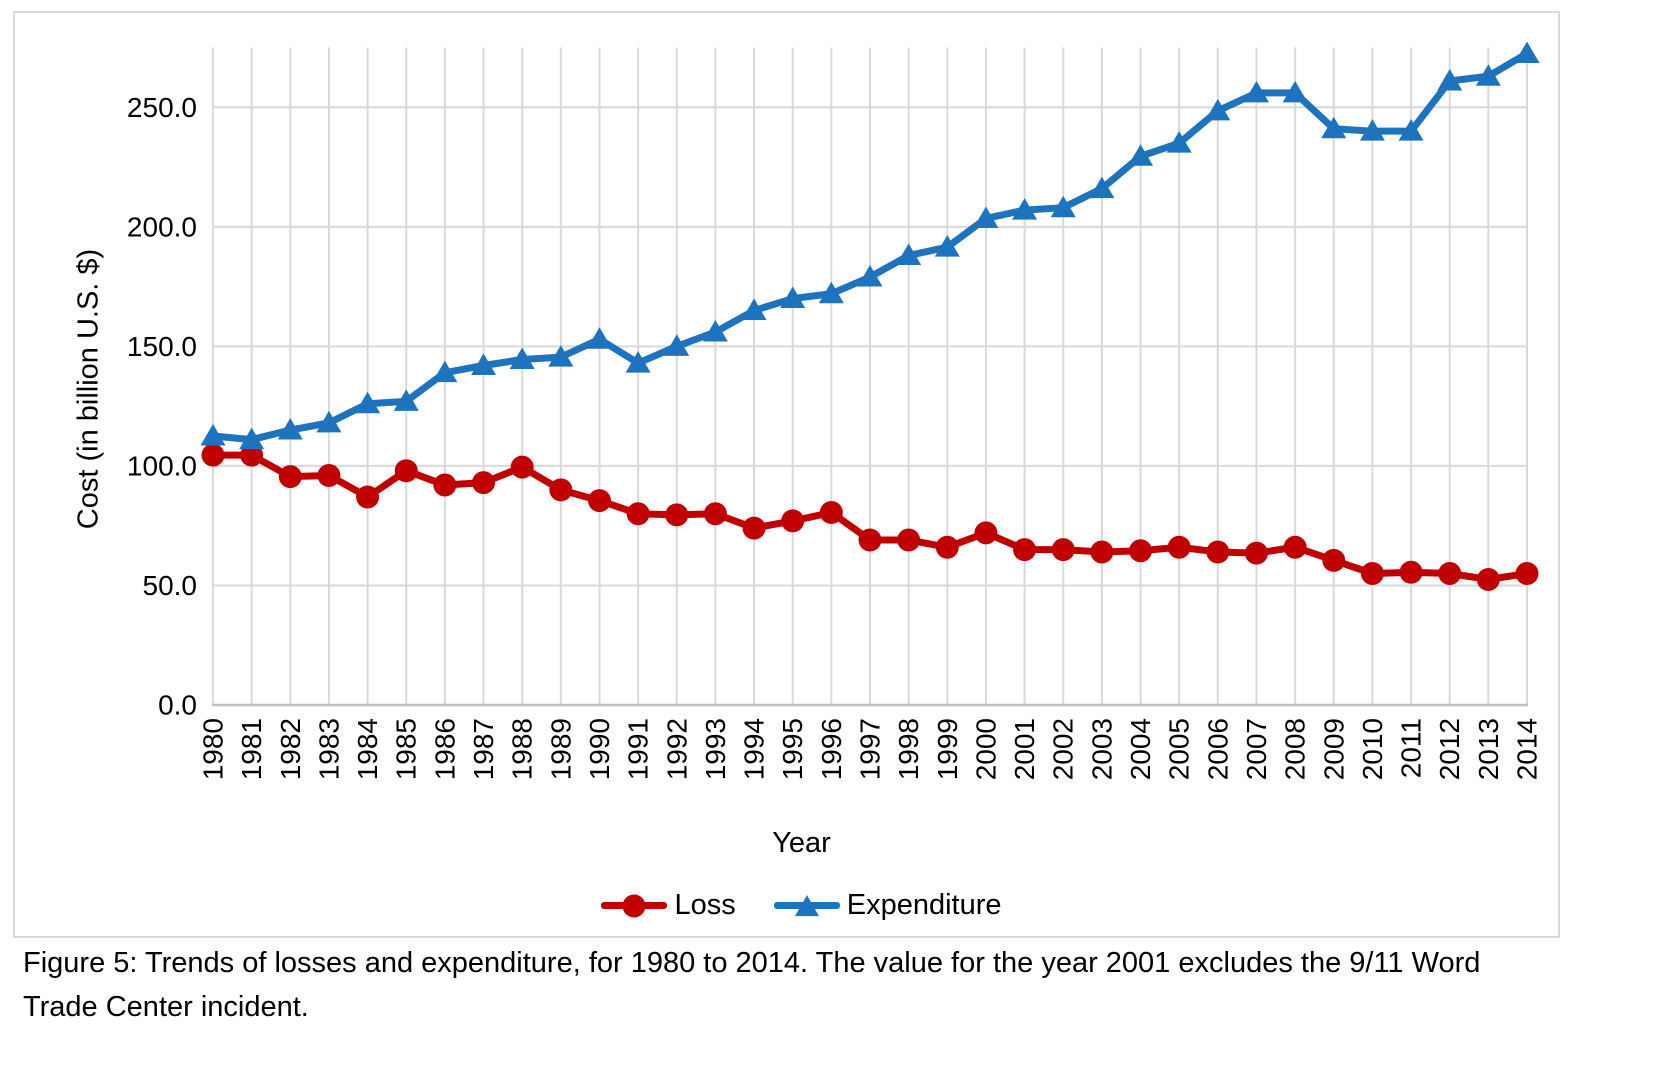  What do you see at coordinates (715, 749) in the screenshot?
I see `x-tick-label: 1993` at bounding box center [715, 749].